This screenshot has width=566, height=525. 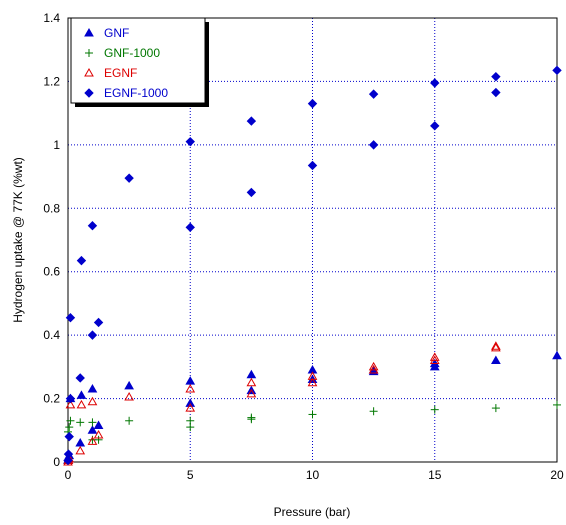 I want to click on x-tick-label: 0, so click(x=68, y=475).